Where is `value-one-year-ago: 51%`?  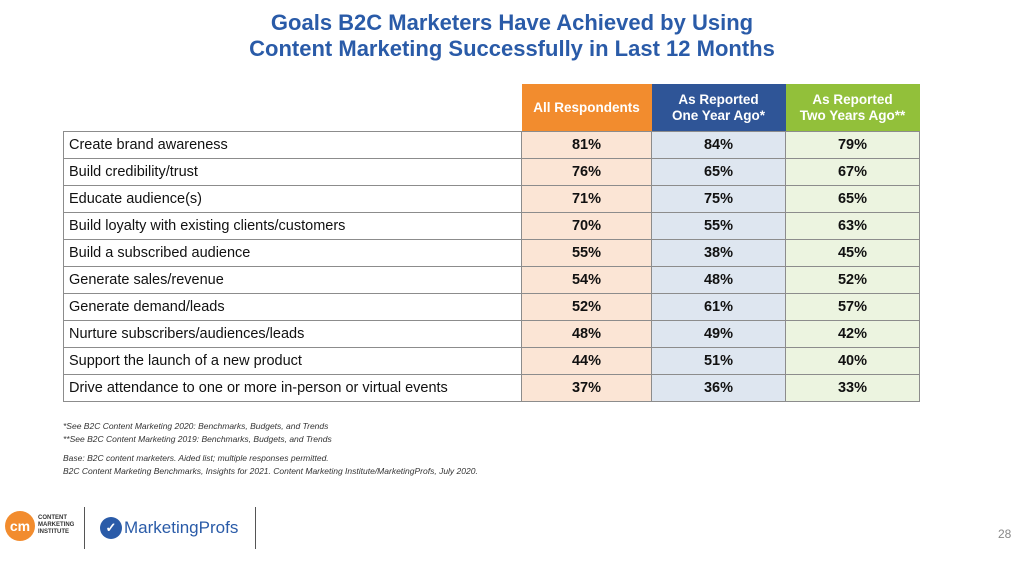
value-one-year-ago: 51% is located at coordinates (718, 361).